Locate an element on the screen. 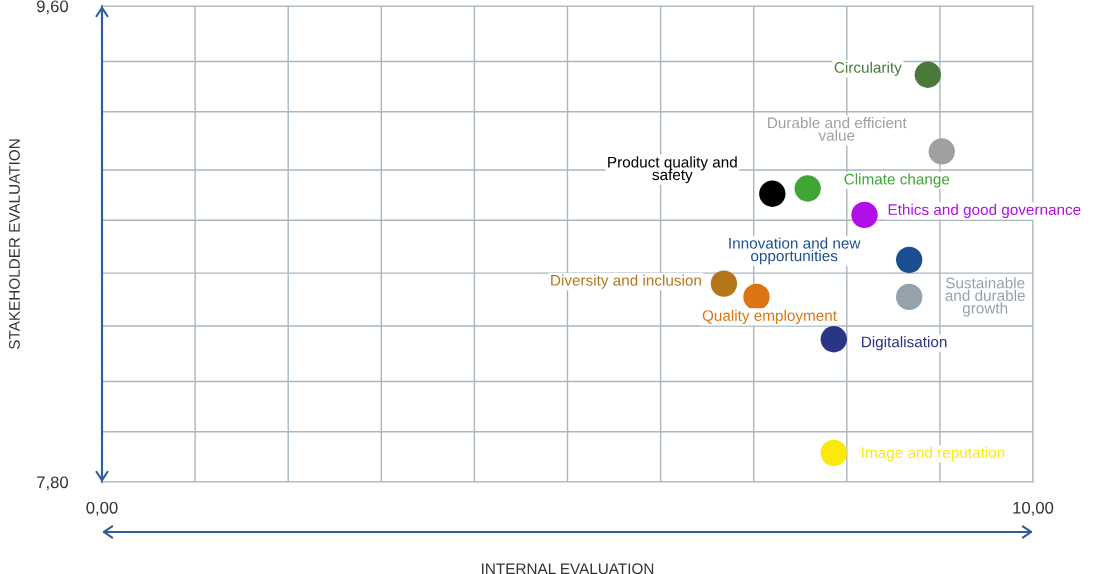 Image resolution: width=1095 pixels, height=574 pixels. series-label: Durable and efficient value is located at coordinates (837, 129).